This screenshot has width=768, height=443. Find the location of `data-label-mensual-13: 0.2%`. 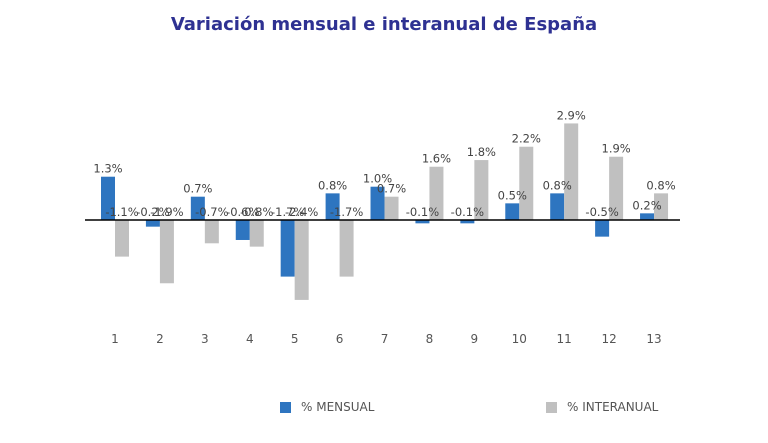

data-label-mensual-13: 0.2% is located at coordinates (646, 205).